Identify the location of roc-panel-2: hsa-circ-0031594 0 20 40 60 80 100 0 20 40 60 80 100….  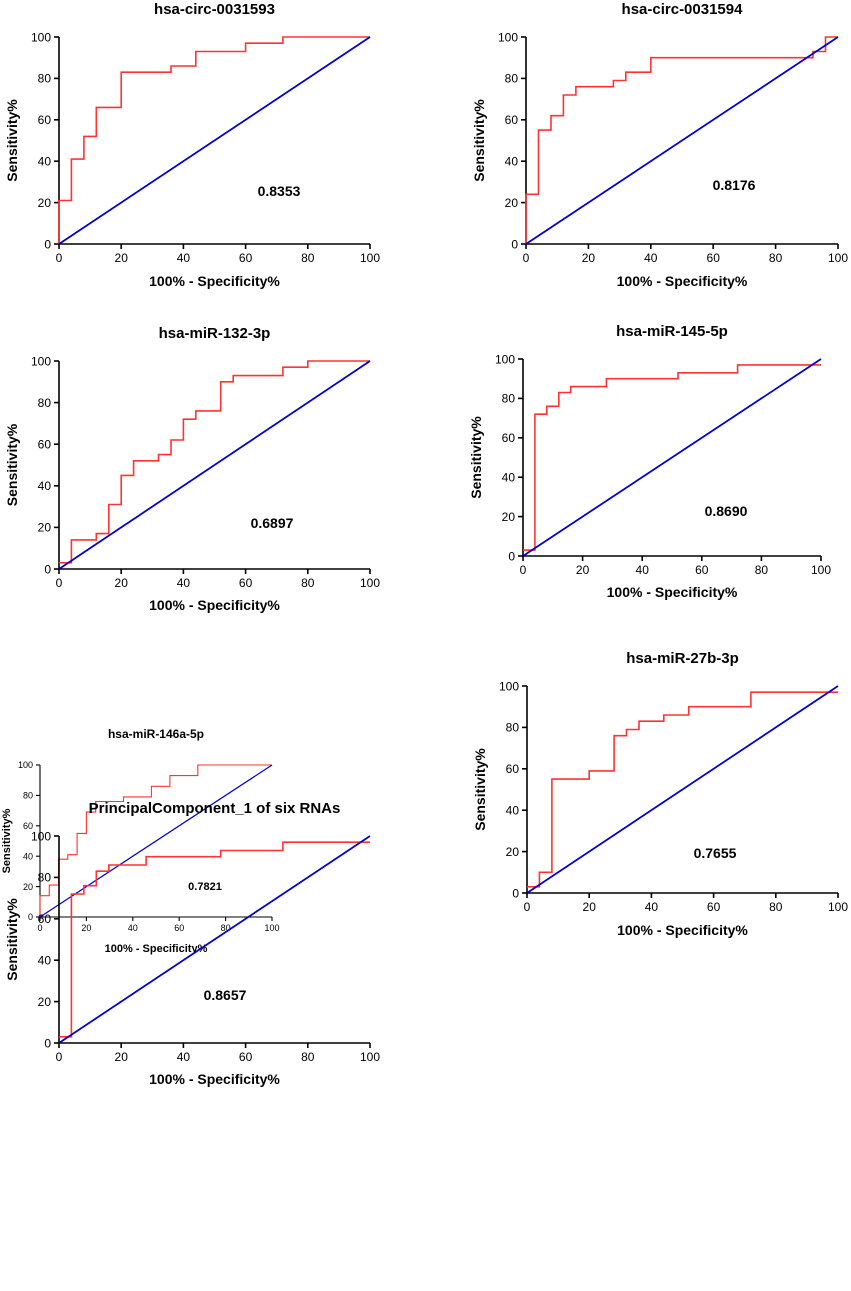
(659, 145).